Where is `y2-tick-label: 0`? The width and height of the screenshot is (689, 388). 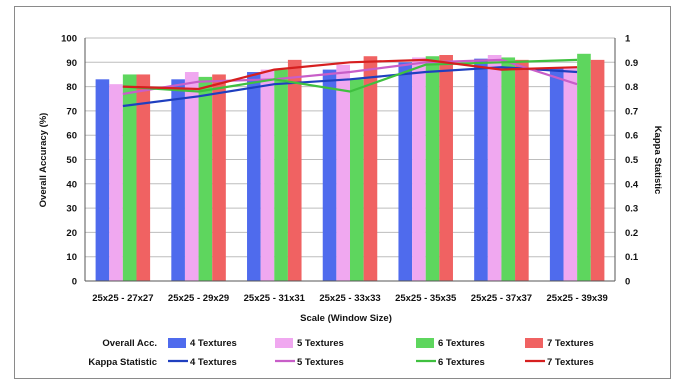
y2-tick-label: 0 is located at coordinates (627, 282).